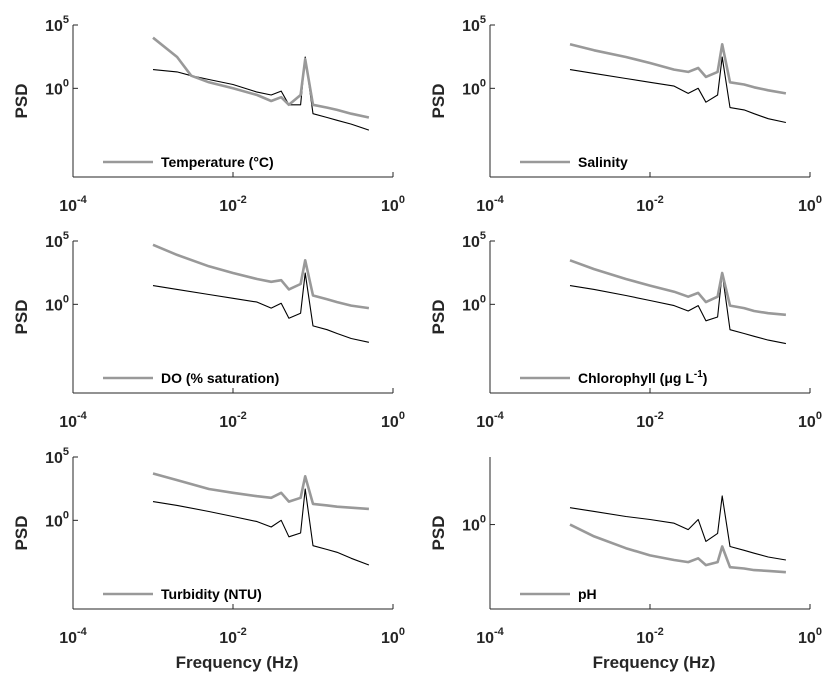  What do you see at coordinates (211, 594) in the screenshot?
I see `legend-label-text: Turbidity (NTU)` at bounding box center [211, 594].